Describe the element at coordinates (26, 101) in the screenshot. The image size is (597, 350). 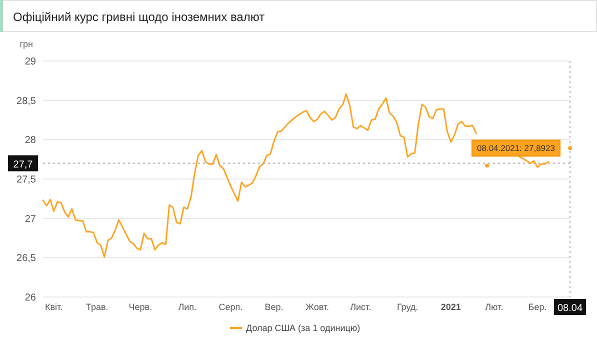
I see `y-tick-label: 28,5` at that location.